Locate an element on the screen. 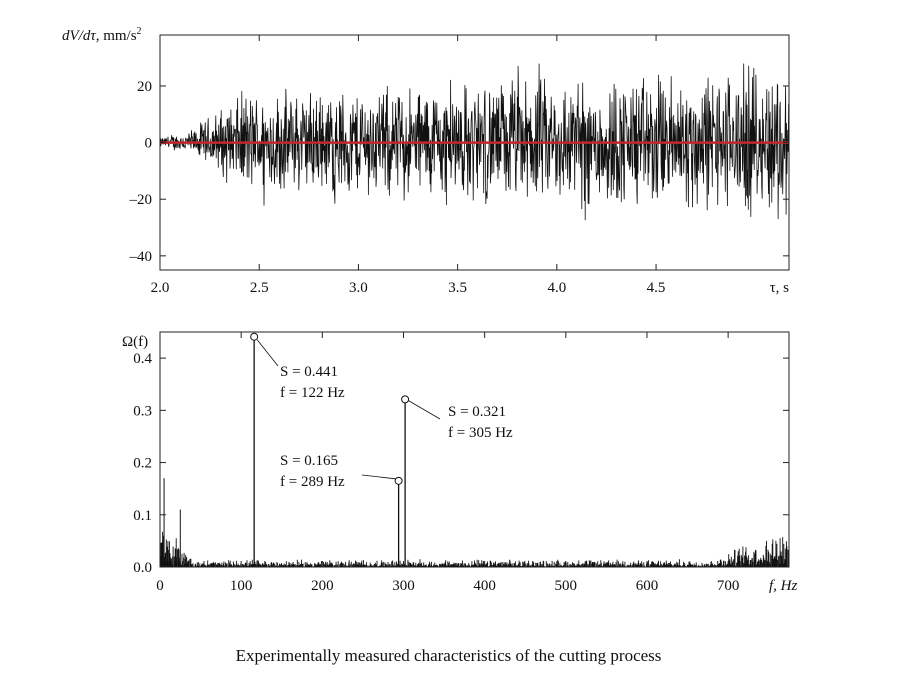 This screenshot has height=693, width=897. peak-label-s: S = 0.165 is located at coordinates (309, 461).